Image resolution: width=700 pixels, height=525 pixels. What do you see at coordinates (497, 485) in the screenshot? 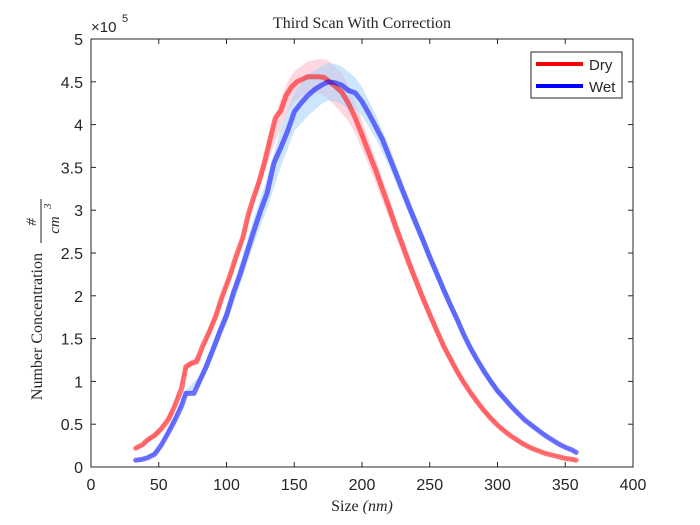
I see `x-tick-label: 300` at bounding box center [497, 485].